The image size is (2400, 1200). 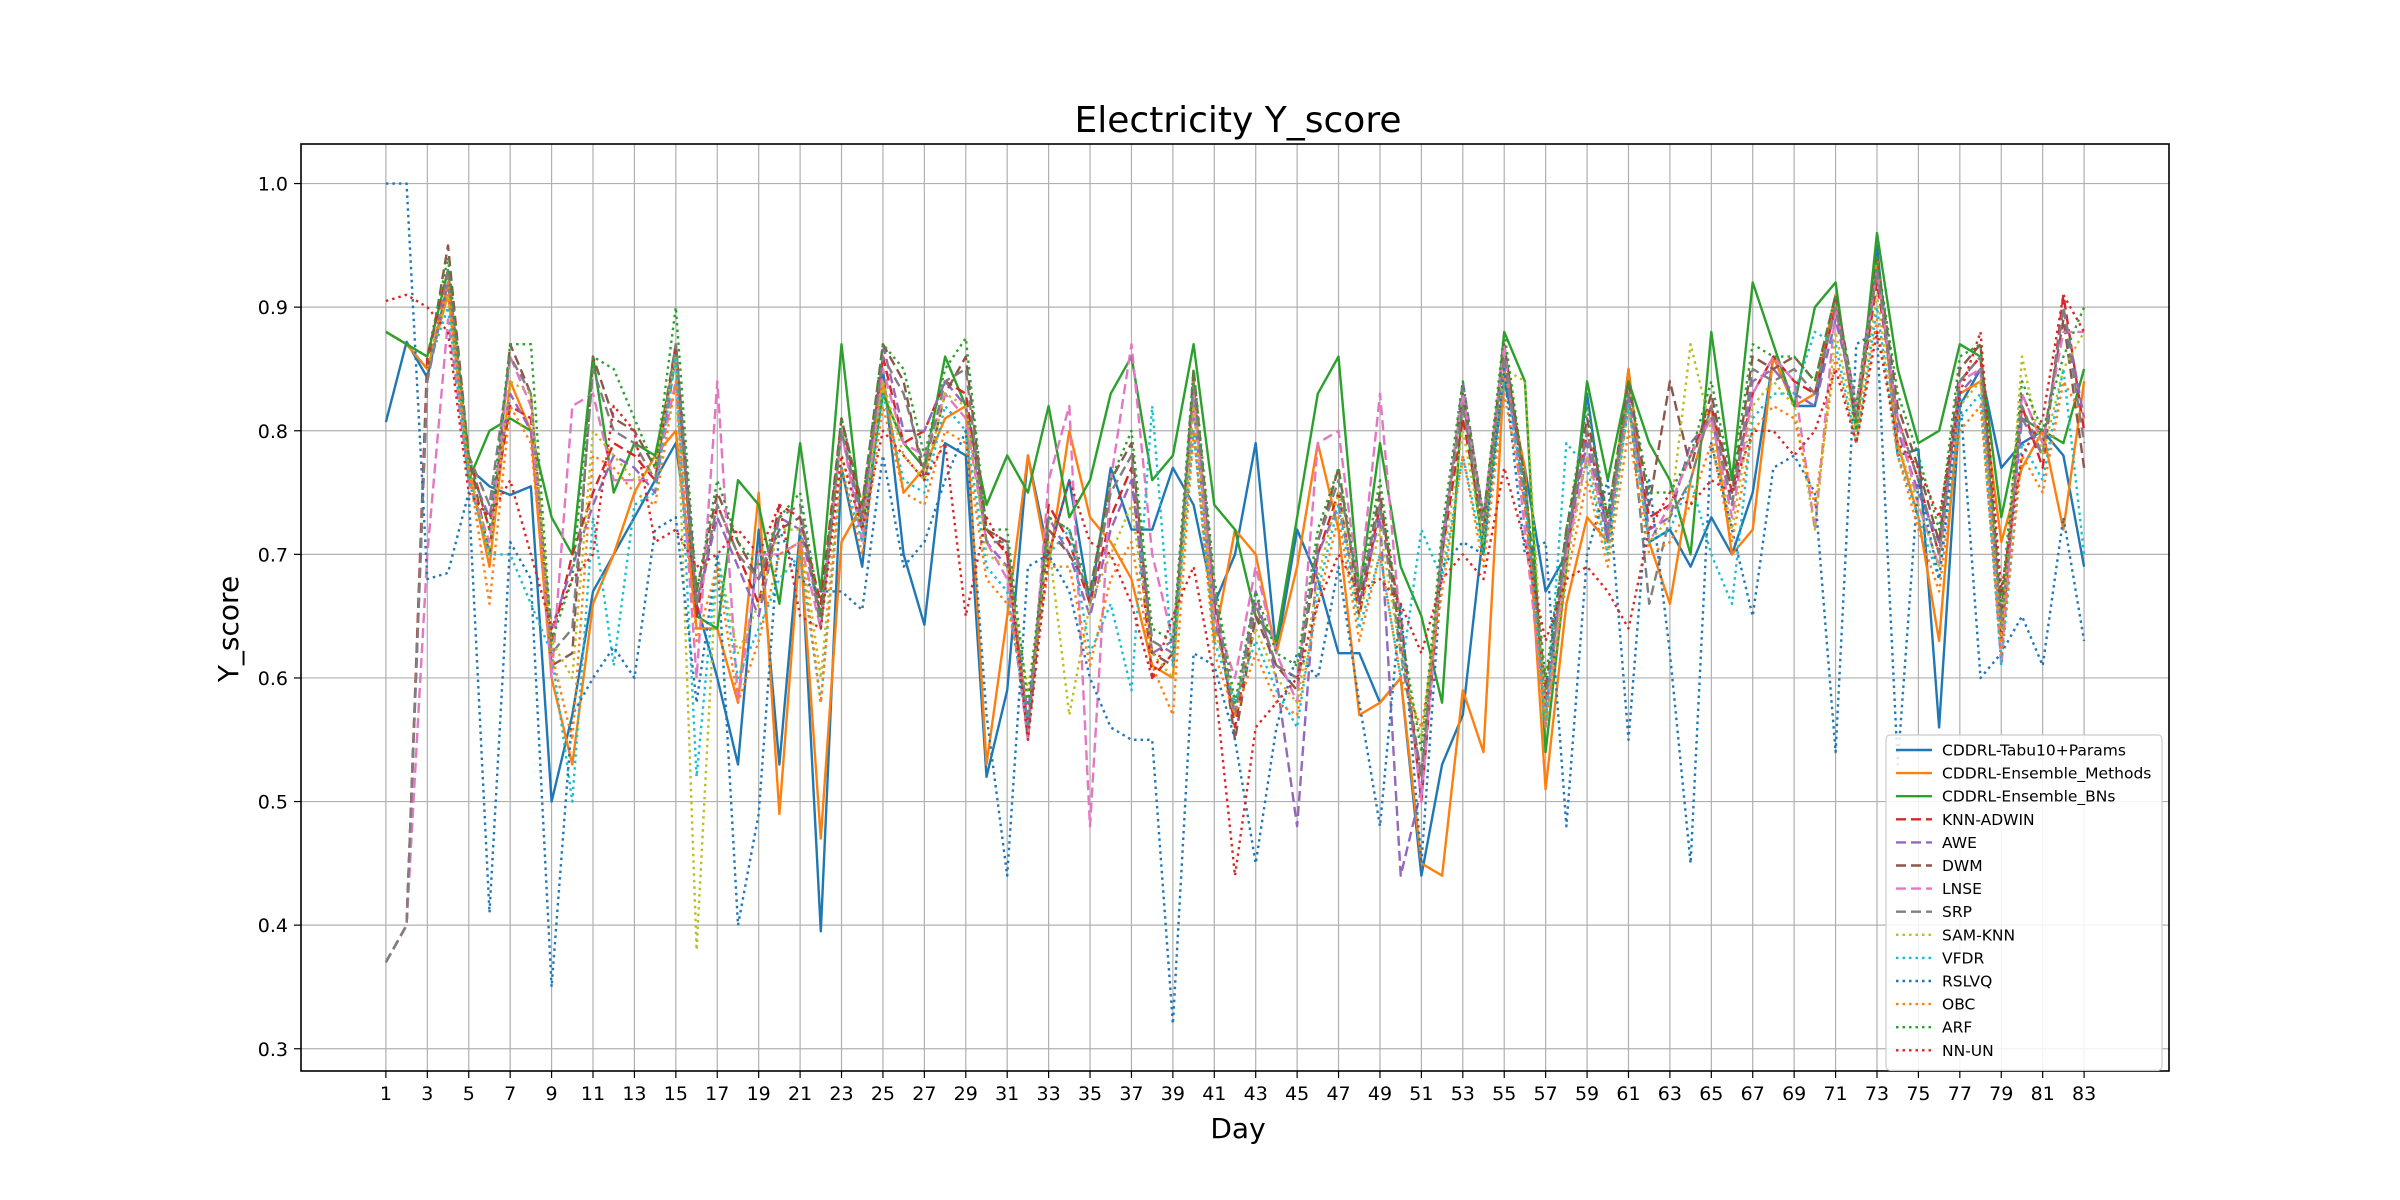 What do you see at coordinates (427, 1094) in the screenshot?
I see `x-tick-label: 3` at bounding box center [427, 1094].